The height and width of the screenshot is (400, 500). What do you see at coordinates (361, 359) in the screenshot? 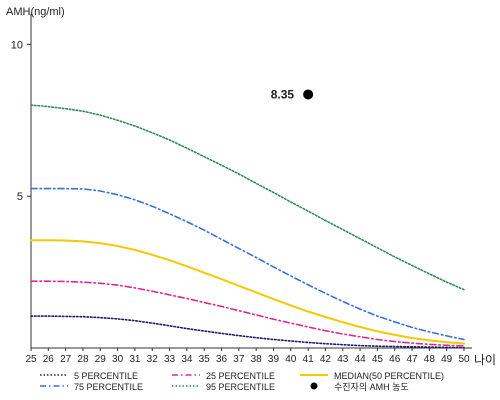
I see `x-tick-label: 44` at bounding box center [361, 359].